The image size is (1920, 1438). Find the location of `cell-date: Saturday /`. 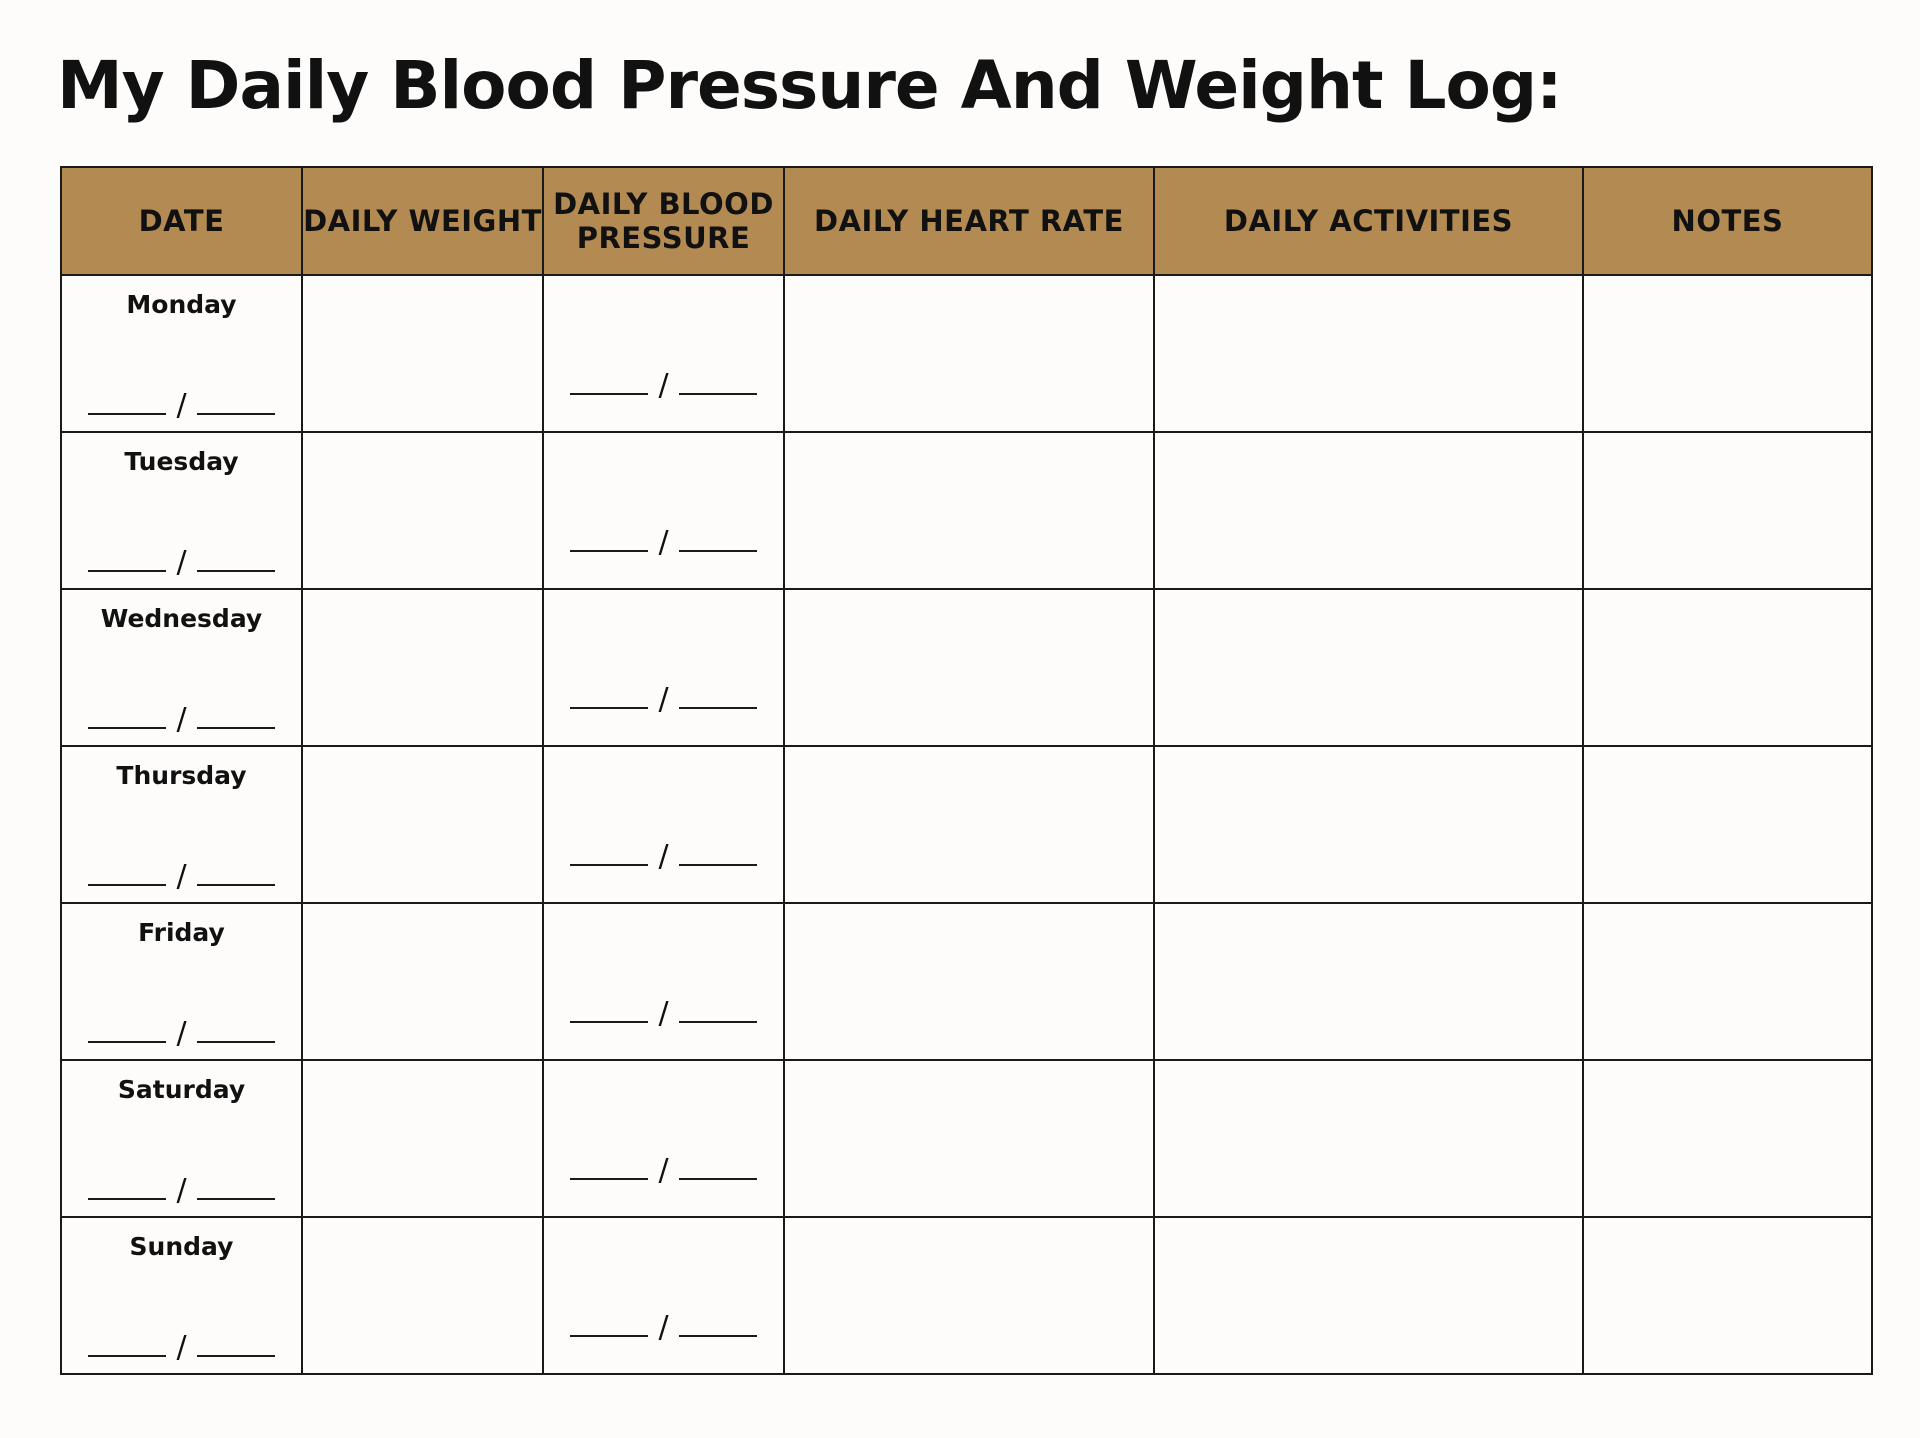

cell-date: Saturday / is located at coordinates (181, 1138).